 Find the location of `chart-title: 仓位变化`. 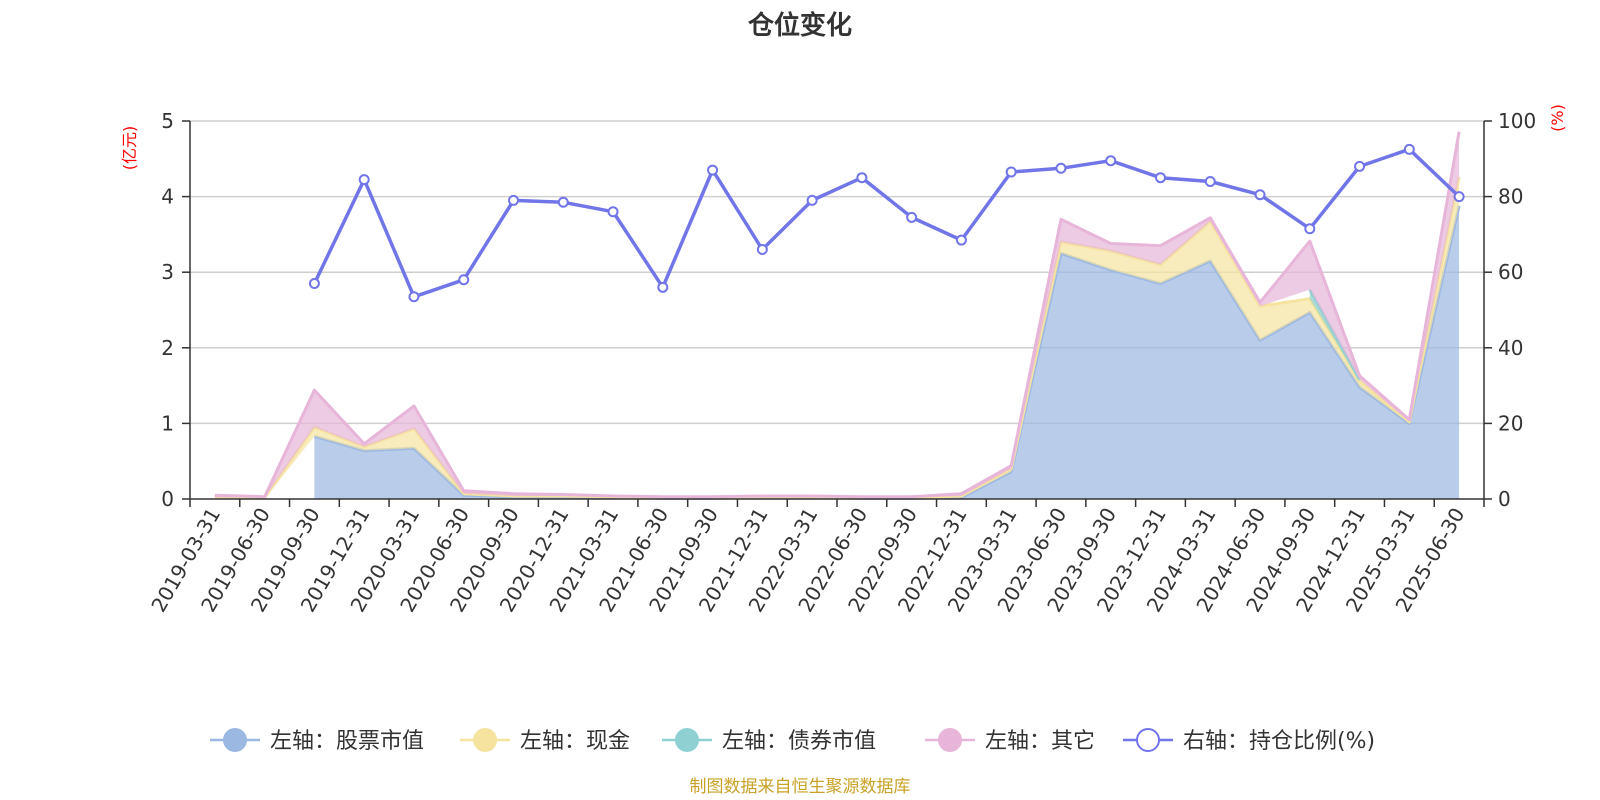

chart-title: 仓位变化 is located at coordinates (799, 25).